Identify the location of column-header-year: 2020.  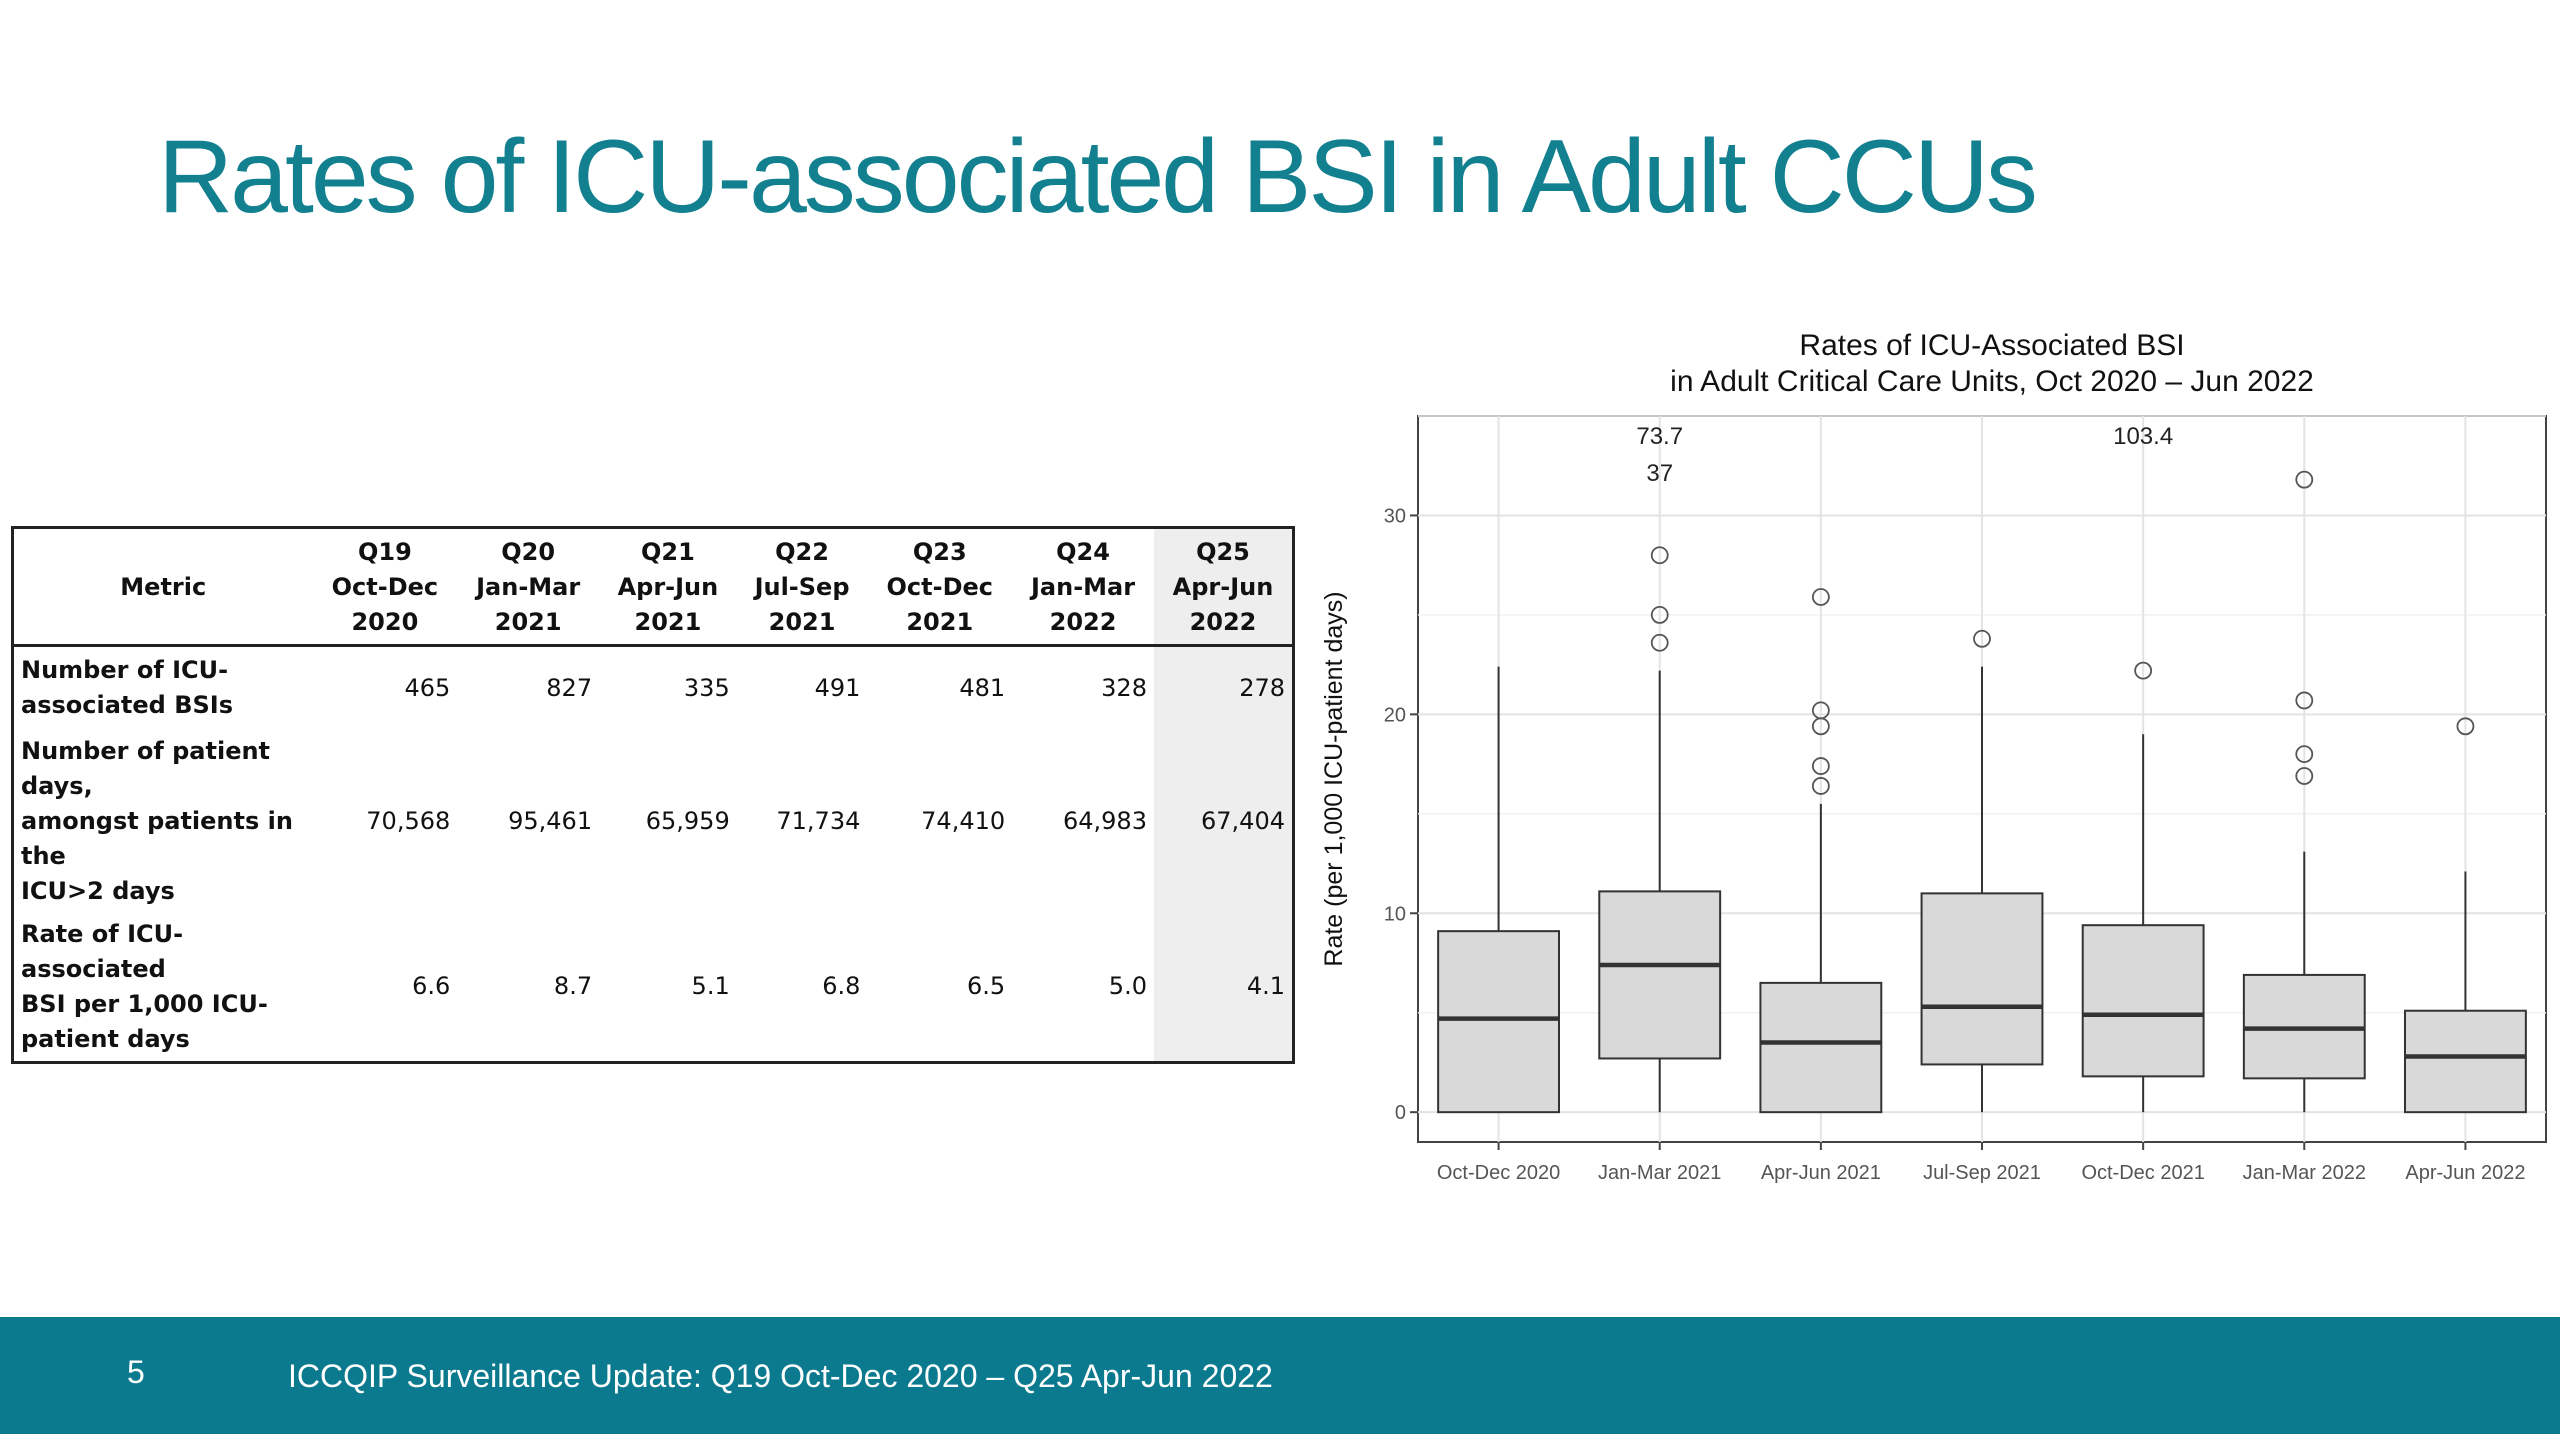
(385, 622).